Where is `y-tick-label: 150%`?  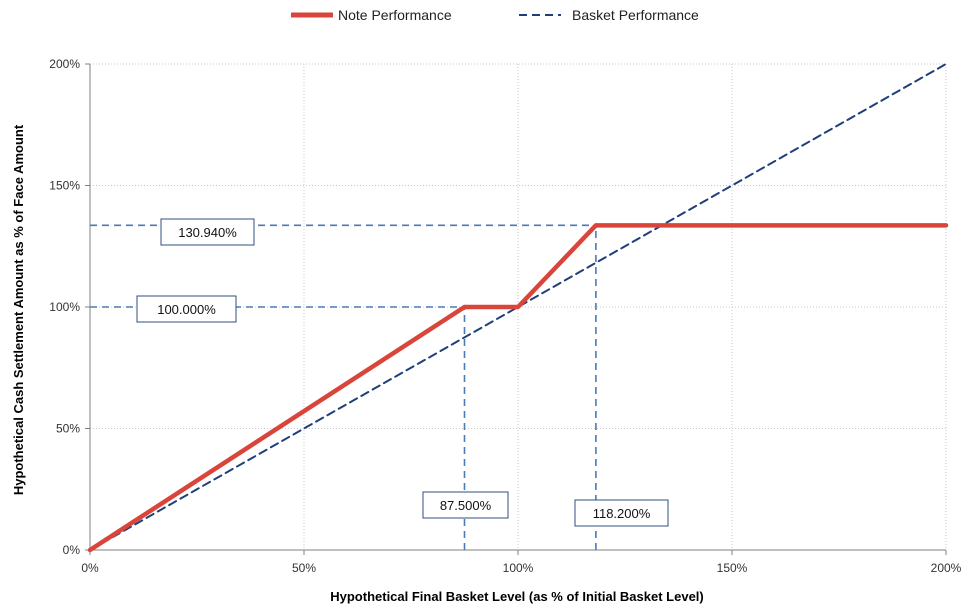
y-tick-label: 150% is located at coordinates (64, 186).